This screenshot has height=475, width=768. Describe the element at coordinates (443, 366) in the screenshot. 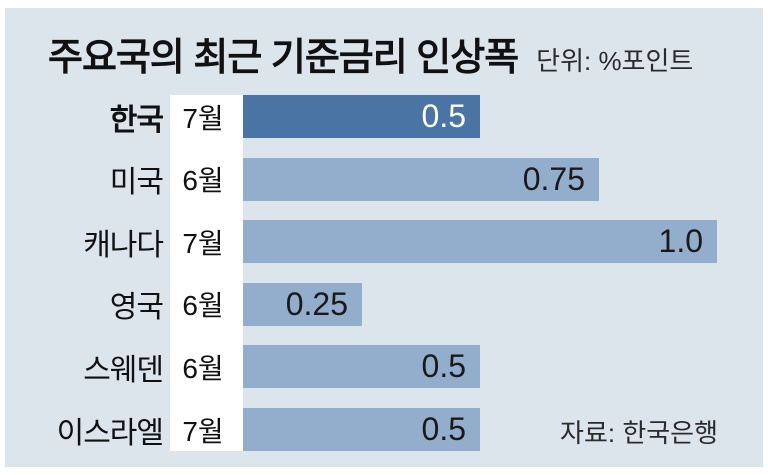

I see `bar-value-sweden: 0.5` at that location.